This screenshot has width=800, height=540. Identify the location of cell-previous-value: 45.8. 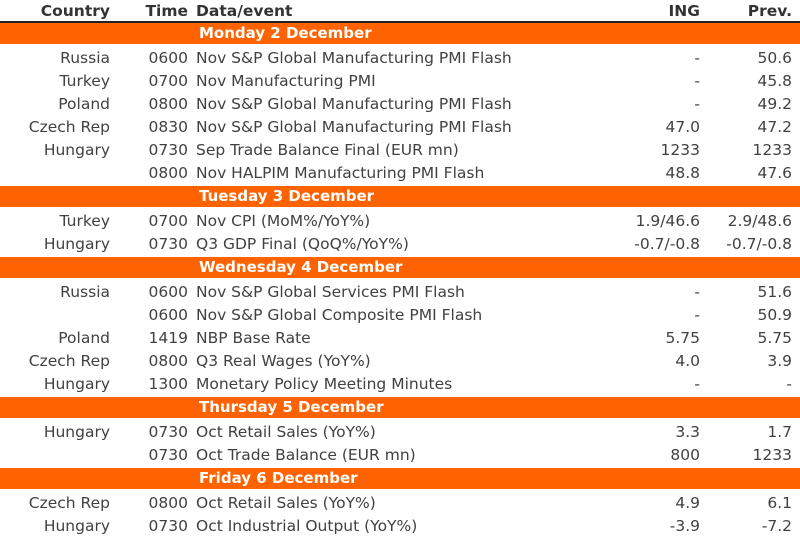
(774, 80).